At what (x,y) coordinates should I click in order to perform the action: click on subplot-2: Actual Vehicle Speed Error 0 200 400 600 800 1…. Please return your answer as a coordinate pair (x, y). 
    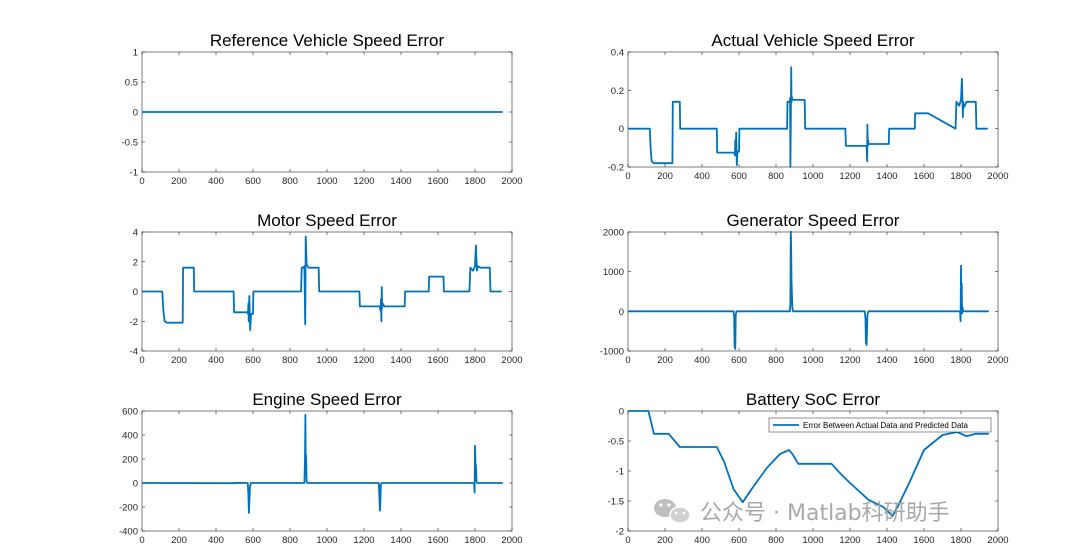
    Looking at the image, I should click on (808, 106).